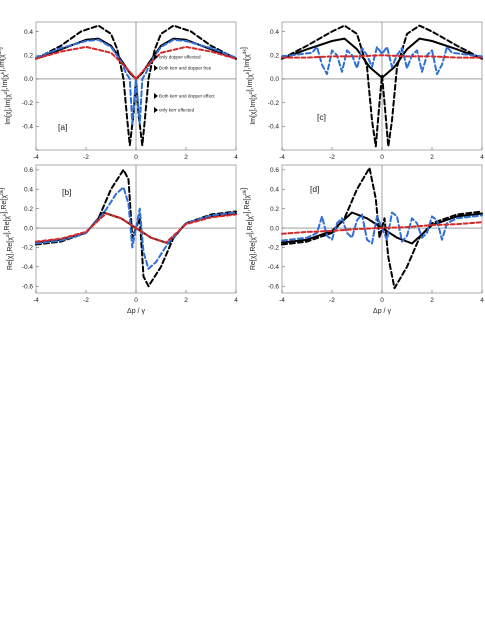  What do you see at coordinates (180, 57) in the screenshot?
I see `legend-entry: only dopper effected` at bounding box center [180, 57].